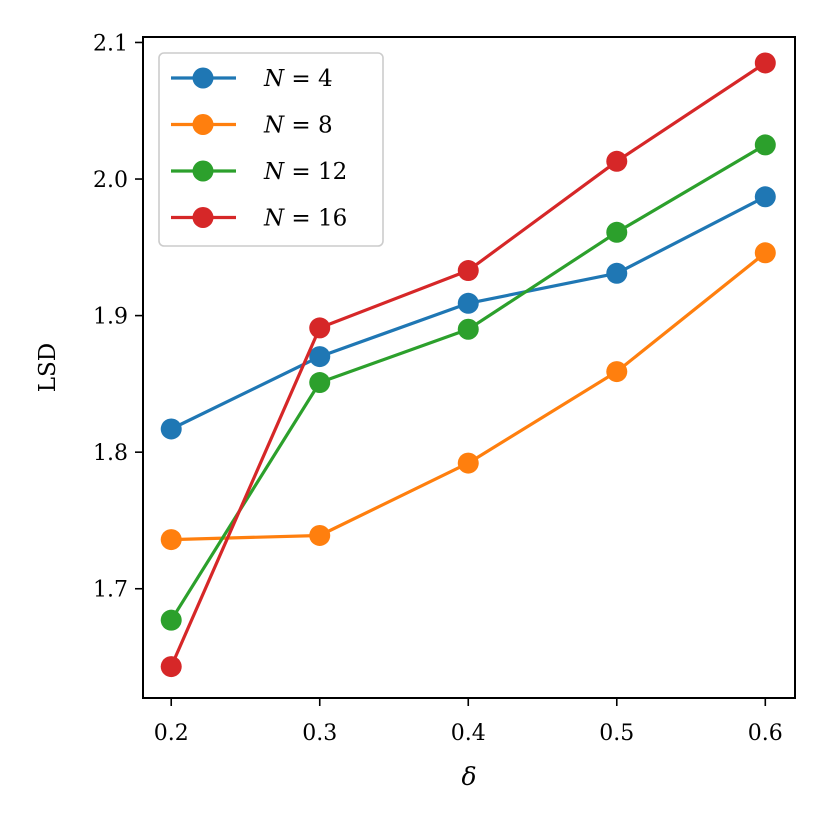 The width and height of the screenshot is (830, 830). What do you see at coordinates (308, 126) in the screenshot?
I see `legend-label-value: = 8` at bounding box center [308, 126].